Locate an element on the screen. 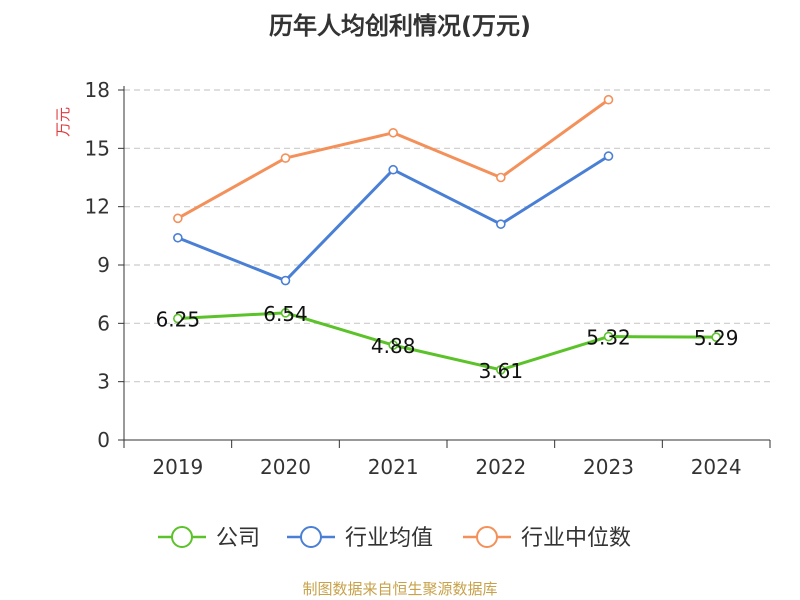 This screenshot has height=600, width=800. data-label: 6.54 is located at coordinates (285, 314).